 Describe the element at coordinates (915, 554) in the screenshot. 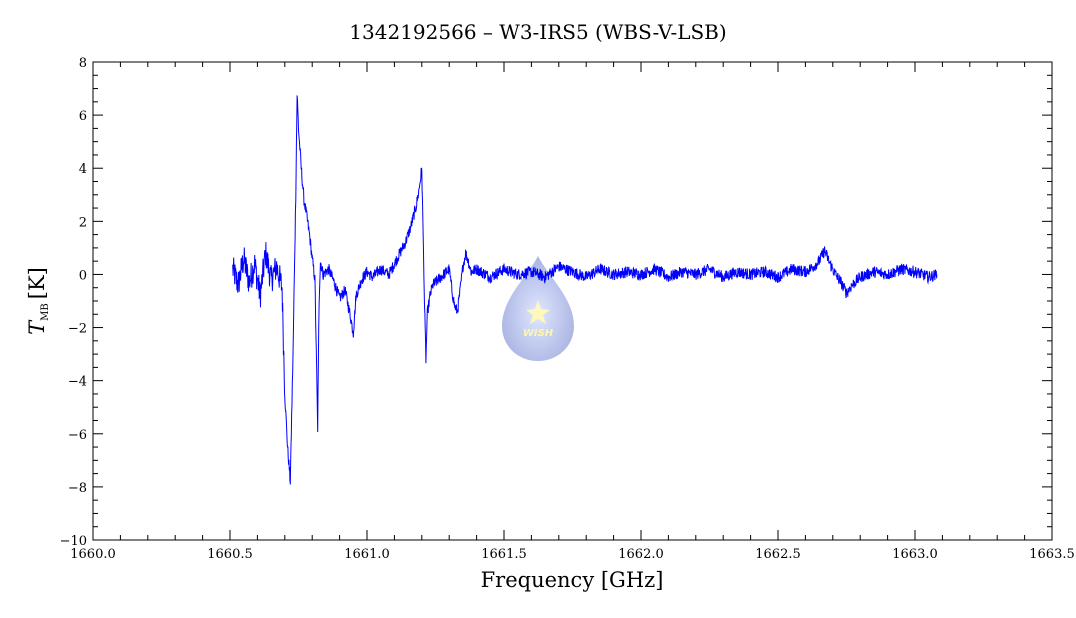

I see `x-tick-label: 1663.0` at that location.